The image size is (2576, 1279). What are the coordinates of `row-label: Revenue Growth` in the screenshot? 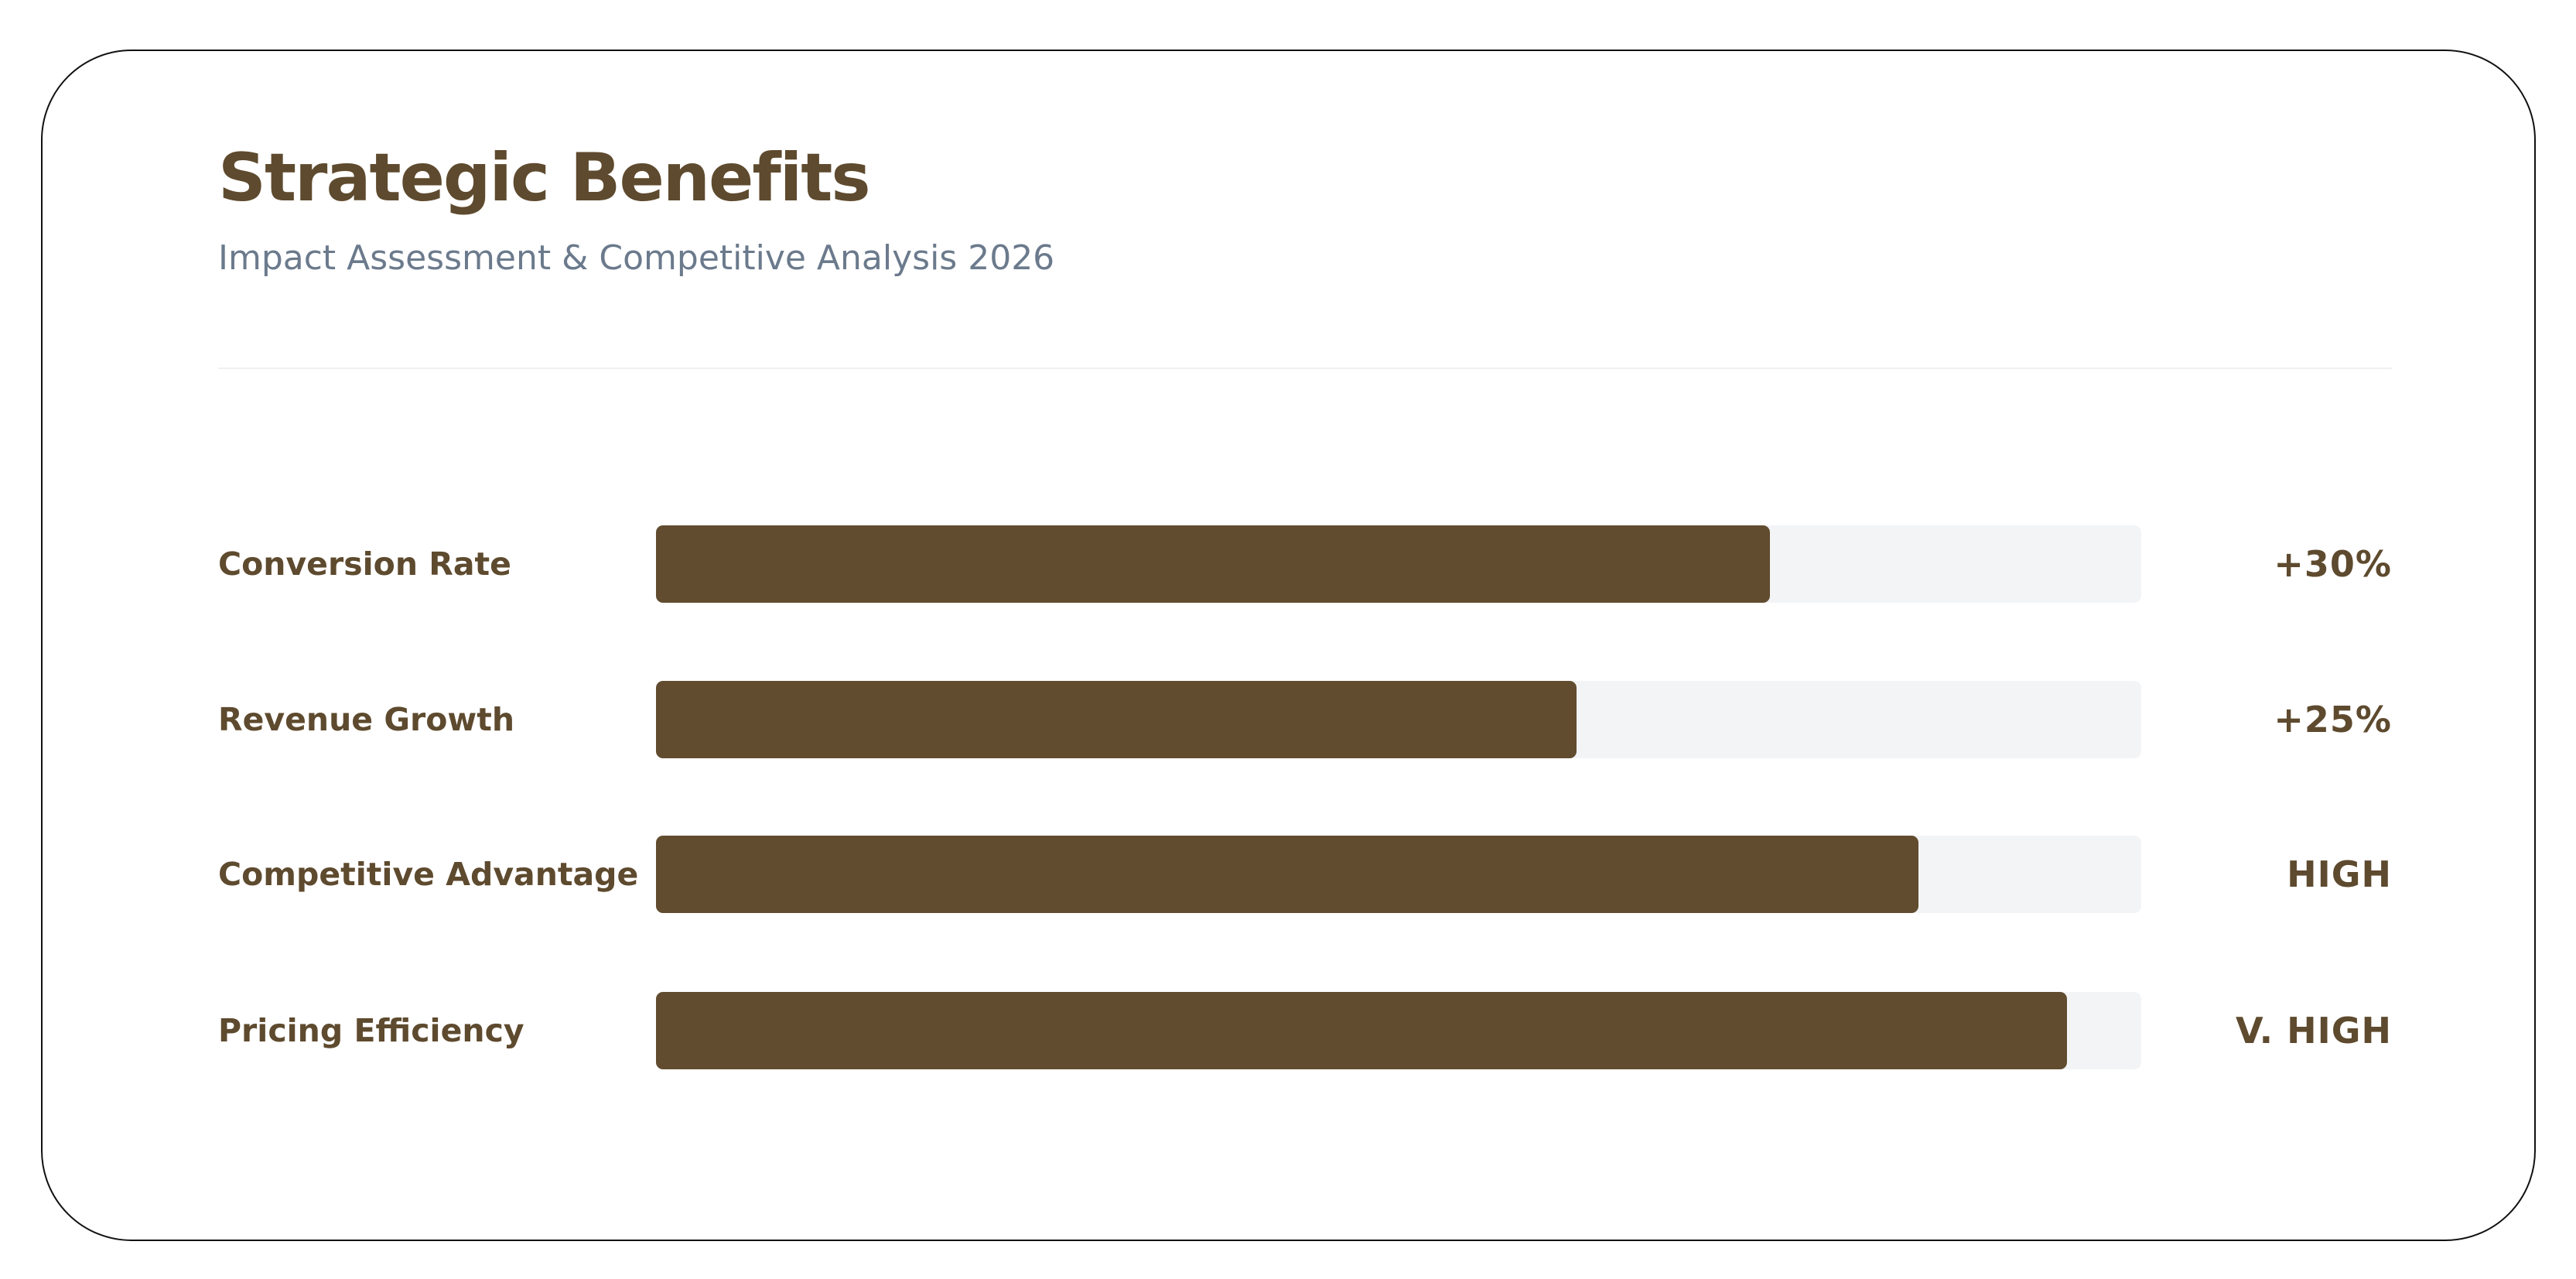 It's located at (366, 719).